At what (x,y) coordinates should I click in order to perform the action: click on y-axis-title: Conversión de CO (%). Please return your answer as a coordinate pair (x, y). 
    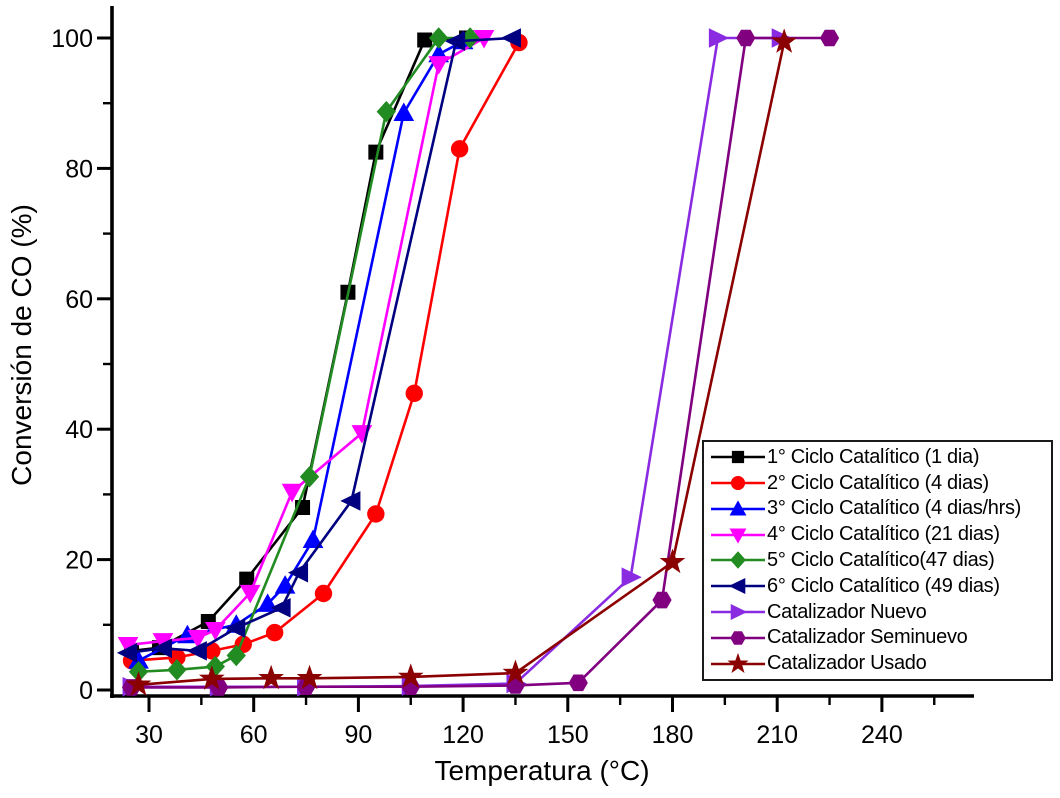
    Looking at the image, I should click on (21, 345).